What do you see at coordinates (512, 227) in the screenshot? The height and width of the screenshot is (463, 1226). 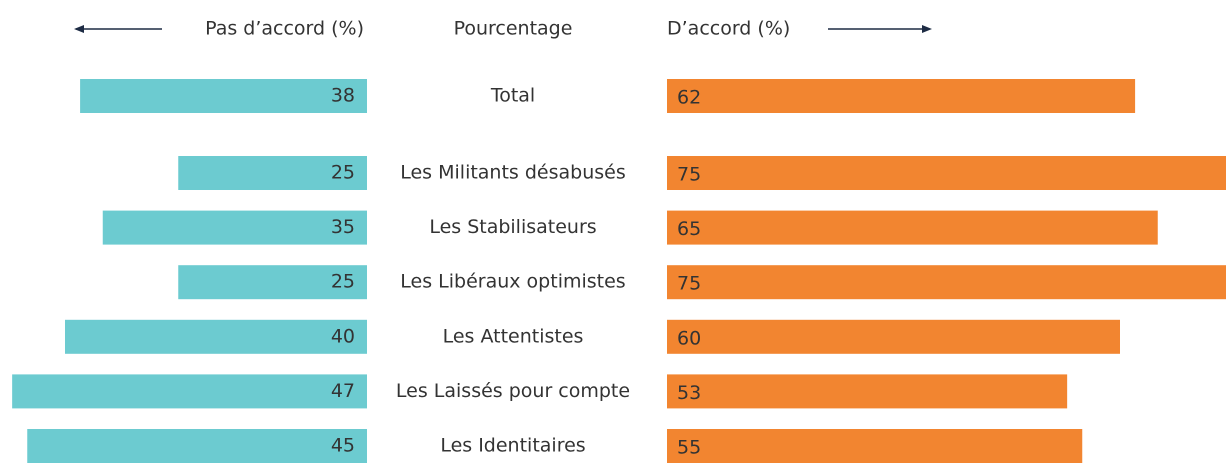 I see `category-label: Les Stabilisateurs` at bounding box center [512, 227].